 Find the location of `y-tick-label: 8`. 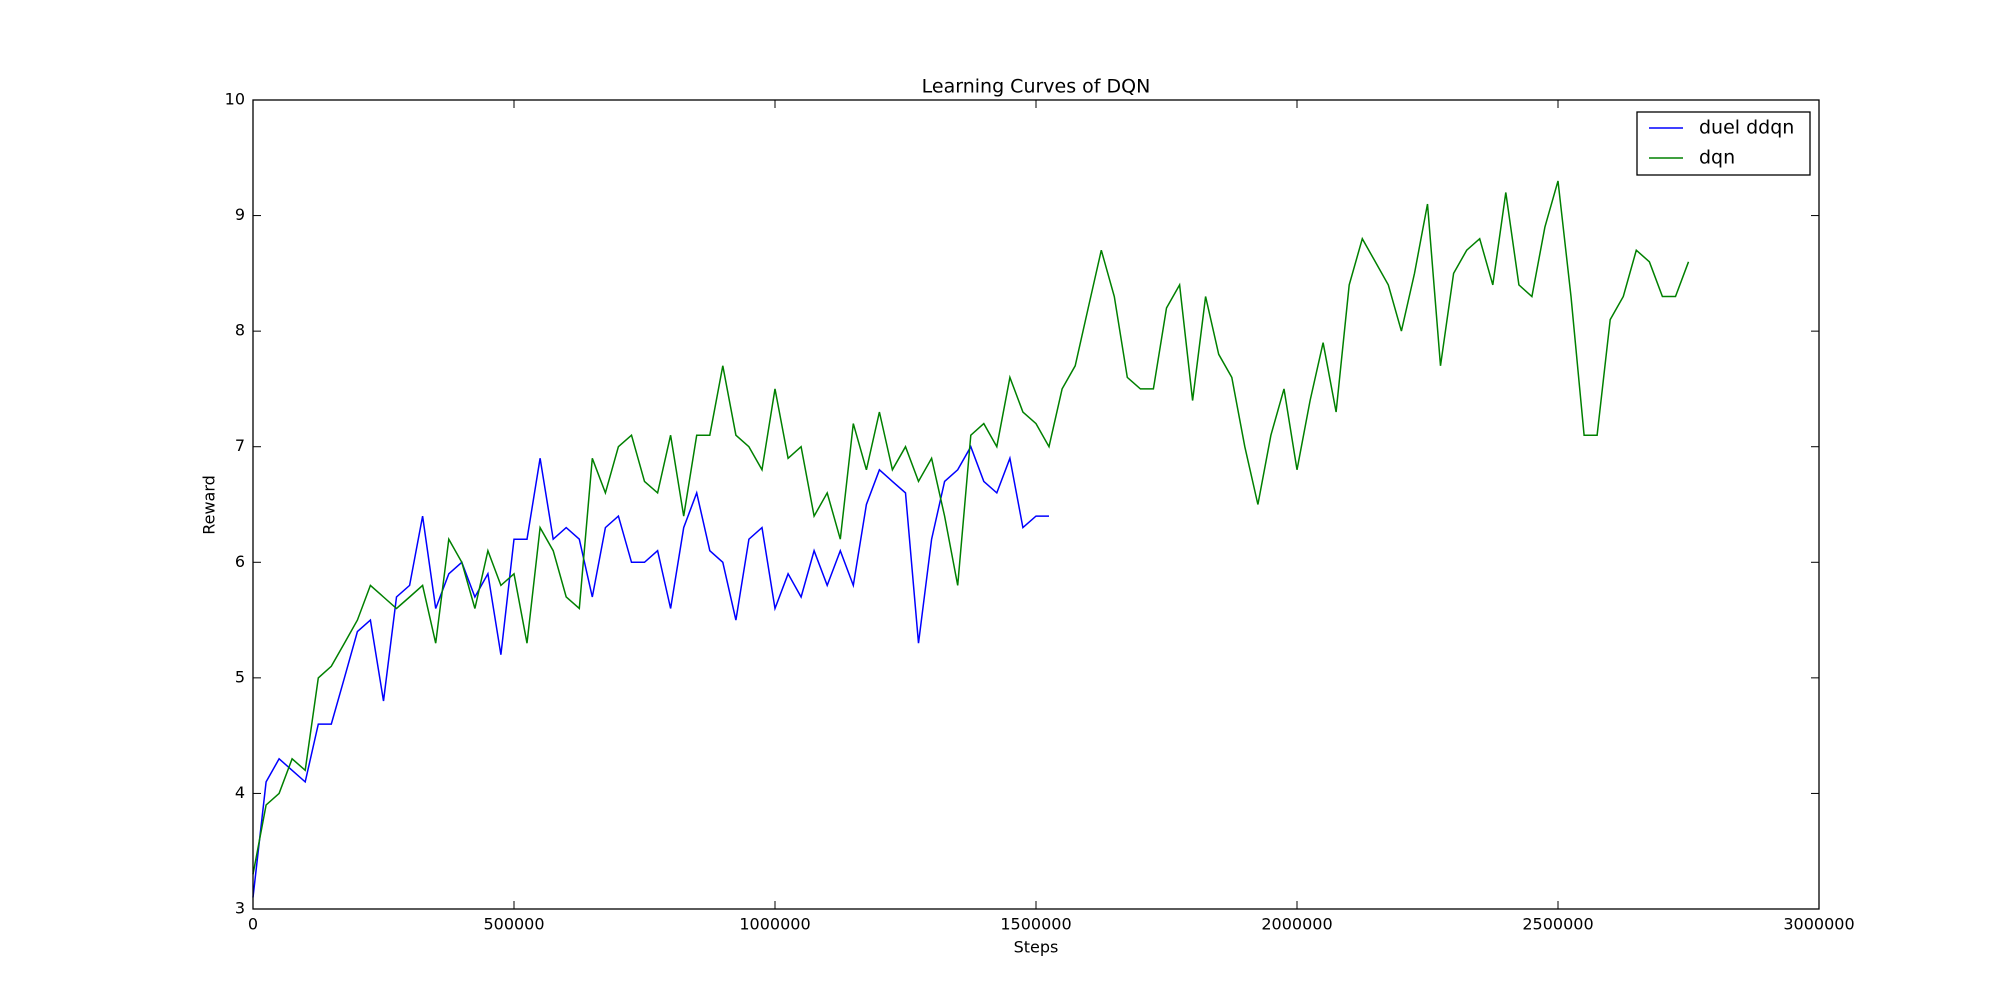

y-tick-label: 8 is located at coordinates (240, 330).